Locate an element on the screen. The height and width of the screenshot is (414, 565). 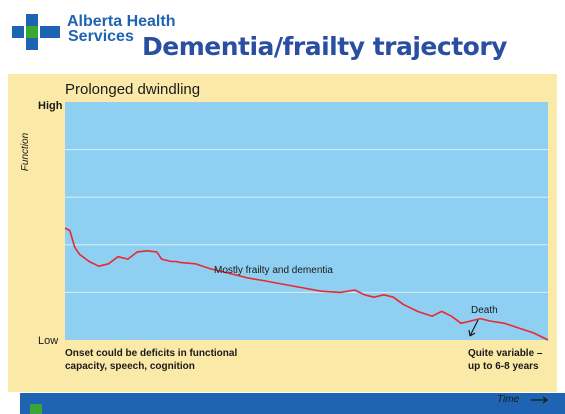
annotation-duration-line1: Quite variable – is located at coordinates (505, 353).